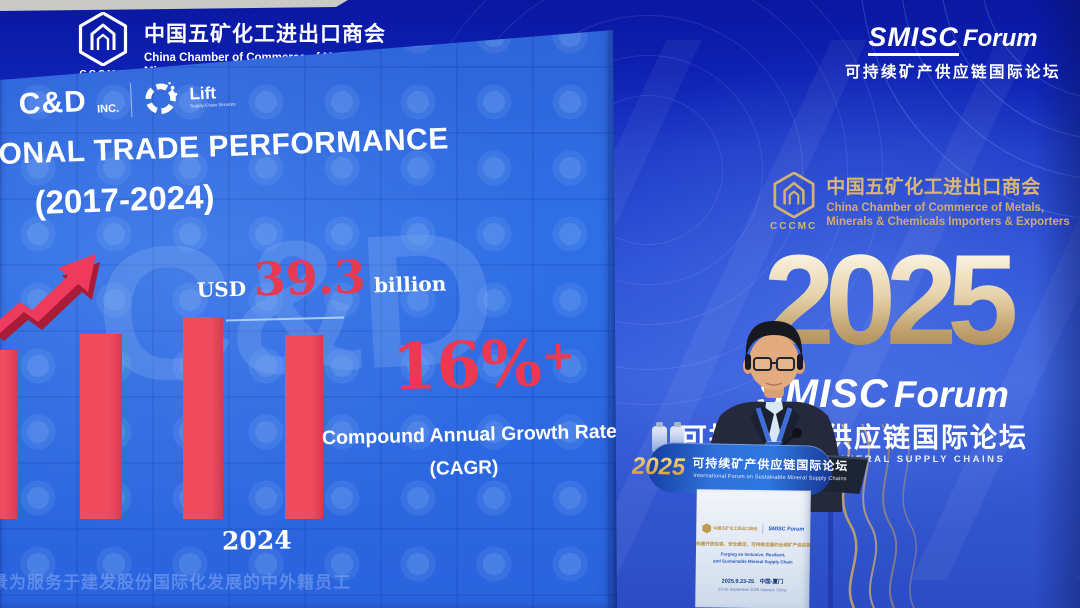 Image resolution: width=1080 pixels, height=608 pixels. Describe the element at coordinates (770, 464) in the screenshot. I see `podium-band-title-zh: 可持续矿产供应链国际论坛` at that location.